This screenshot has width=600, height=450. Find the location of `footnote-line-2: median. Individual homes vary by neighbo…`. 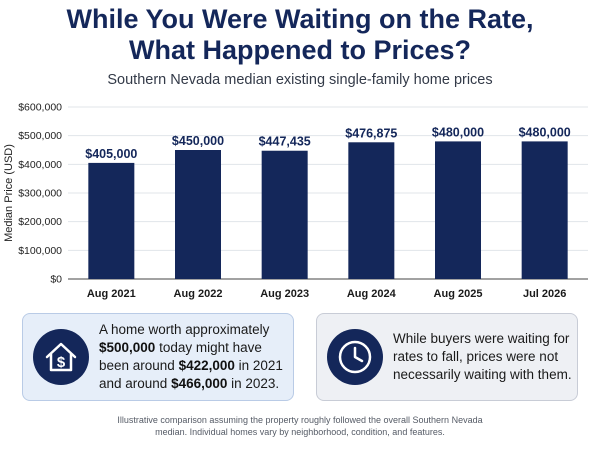

footnote-line-2: median. Individual homes vary by neighbo… is located at coordinates (300, 432).